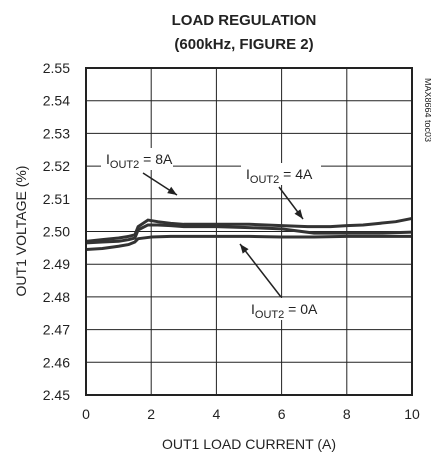 This screenshot has width=431, height=465. What do you see at coordinates (151, 414) in the screenshot?
I see `x-tick-label: 2` at bounding box center [151, 414].